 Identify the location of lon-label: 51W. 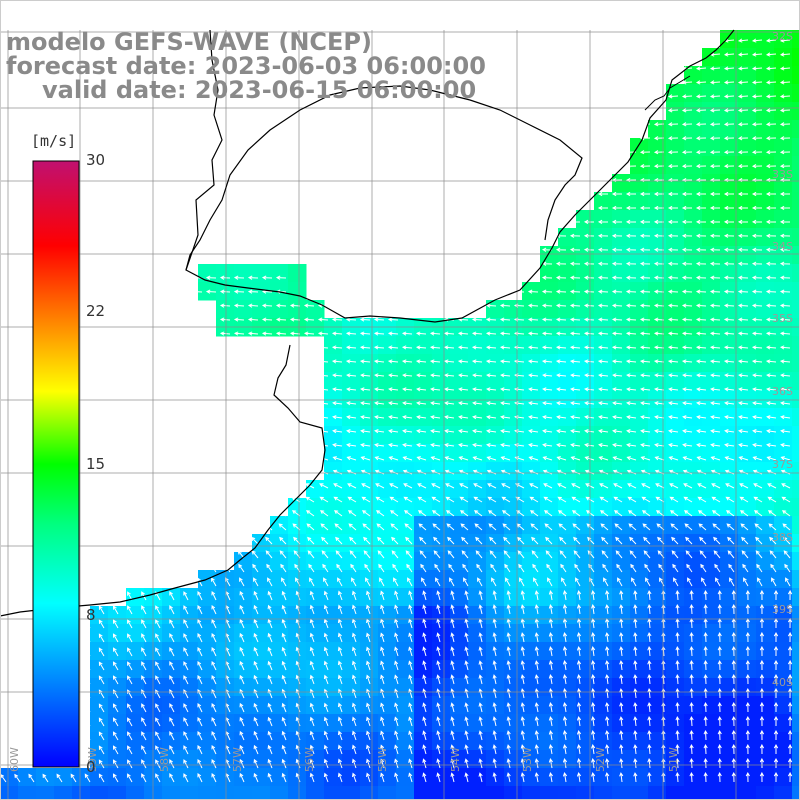
(673, 759).